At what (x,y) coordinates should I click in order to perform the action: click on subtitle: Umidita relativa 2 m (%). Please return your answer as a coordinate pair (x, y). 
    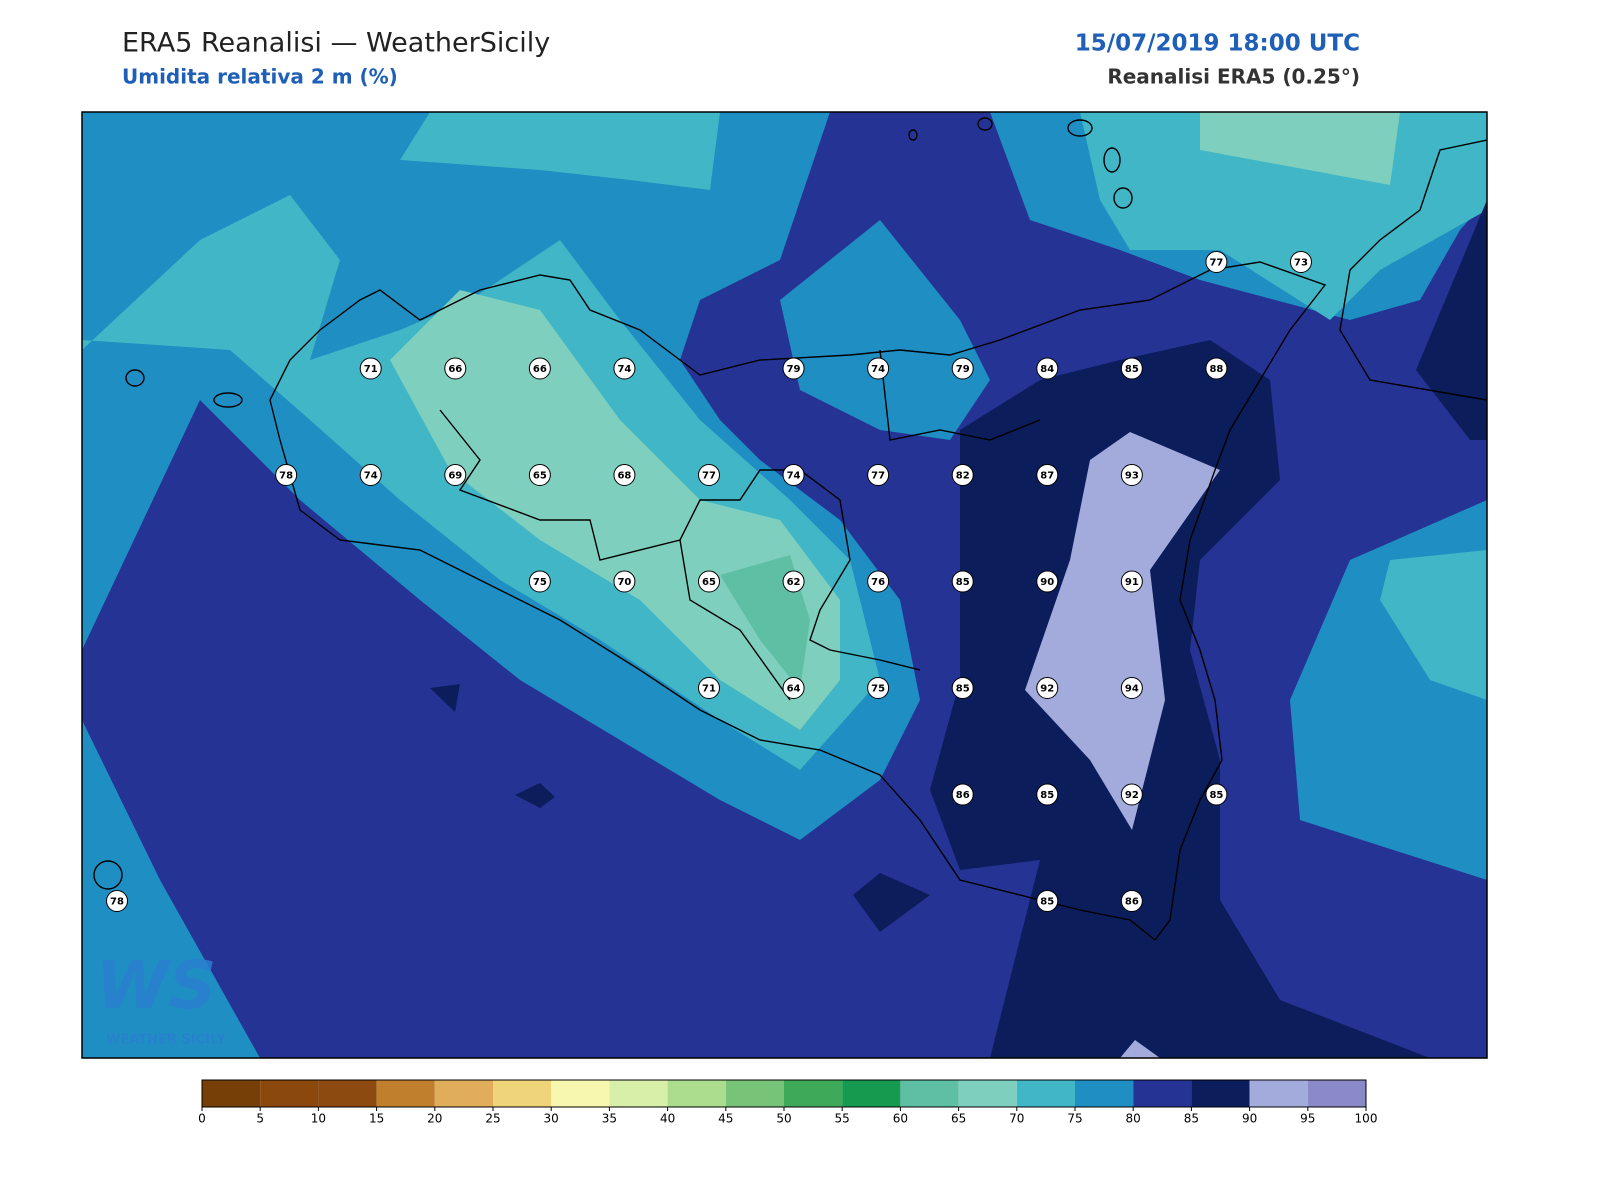
    Looking at the image, I should click on (260, 77).